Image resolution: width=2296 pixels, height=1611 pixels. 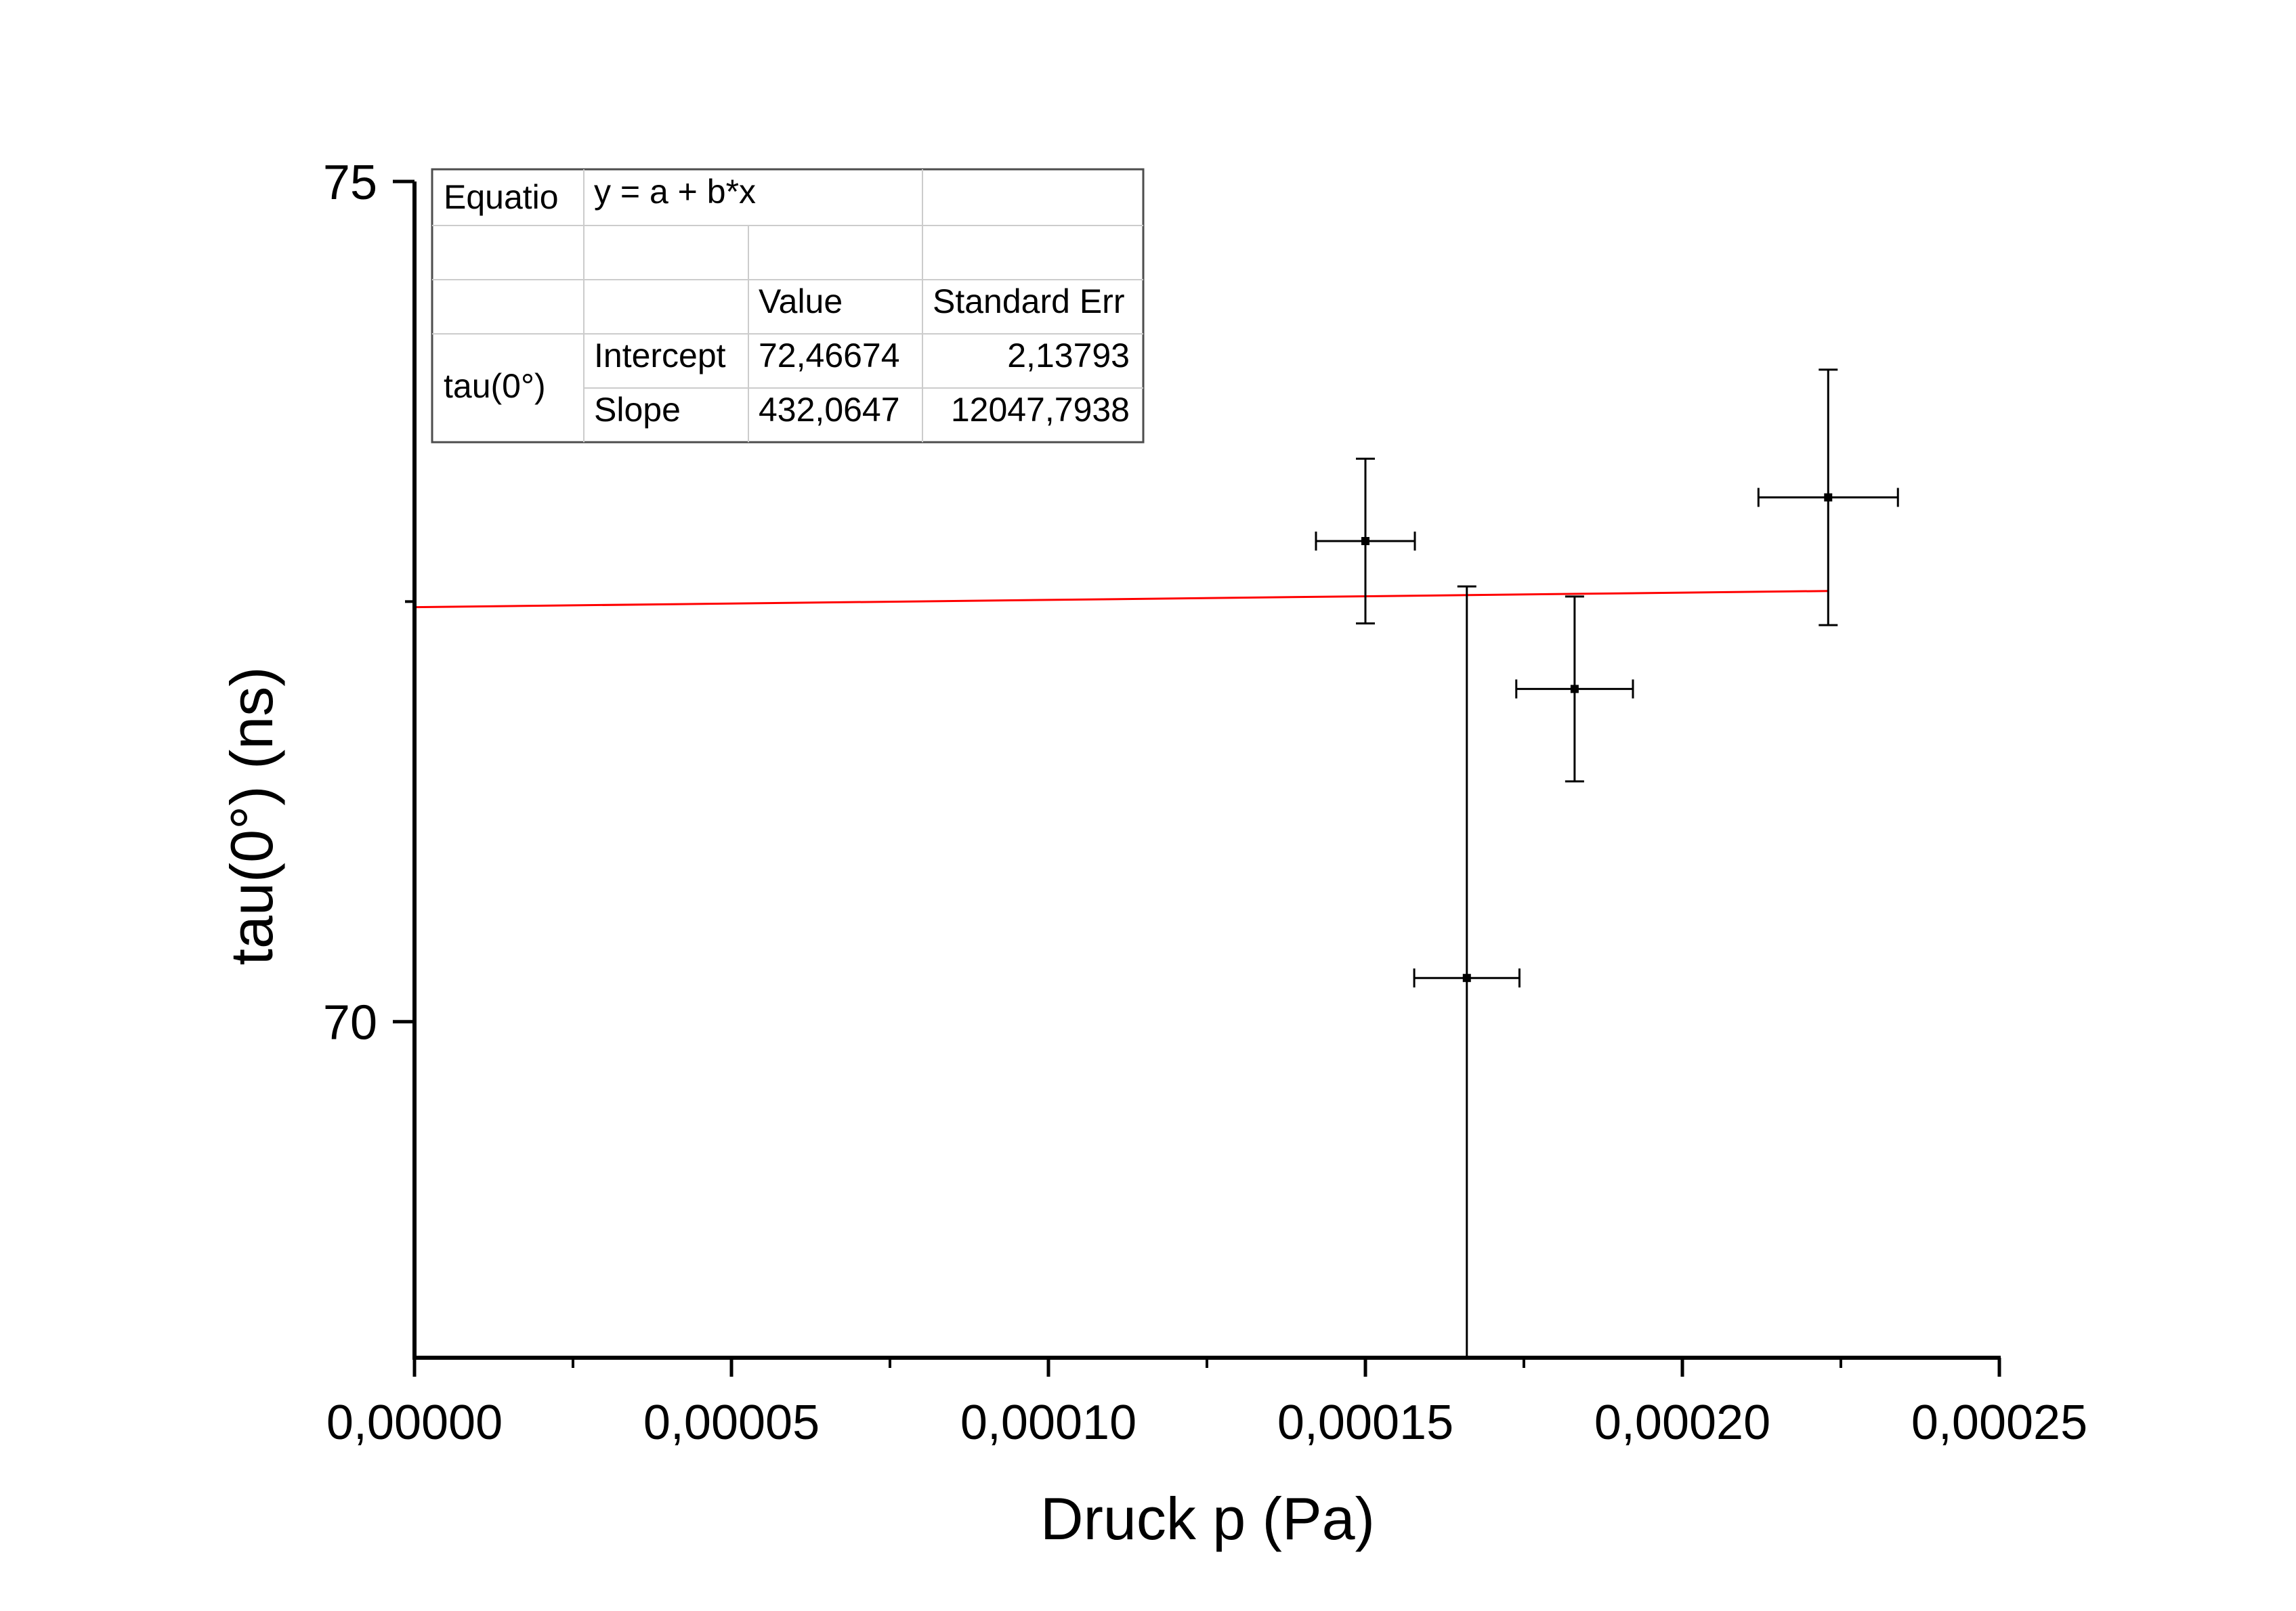 What do you see at coordinates (350, 183) in the screenshot?
I see `y-tick-label: 75` at bounding box center [350, 183].